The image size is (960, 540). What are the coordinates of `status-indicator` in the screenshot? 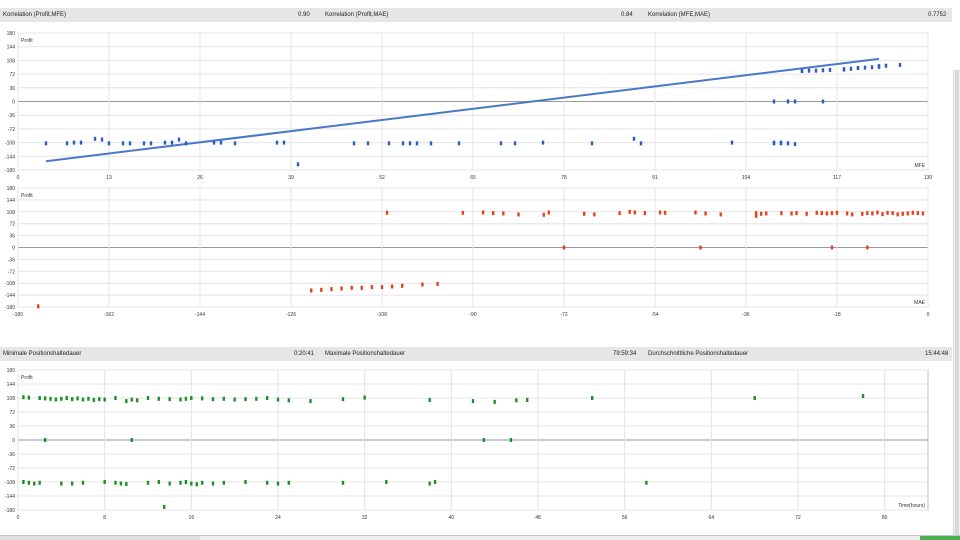 It's located at (940, 538).